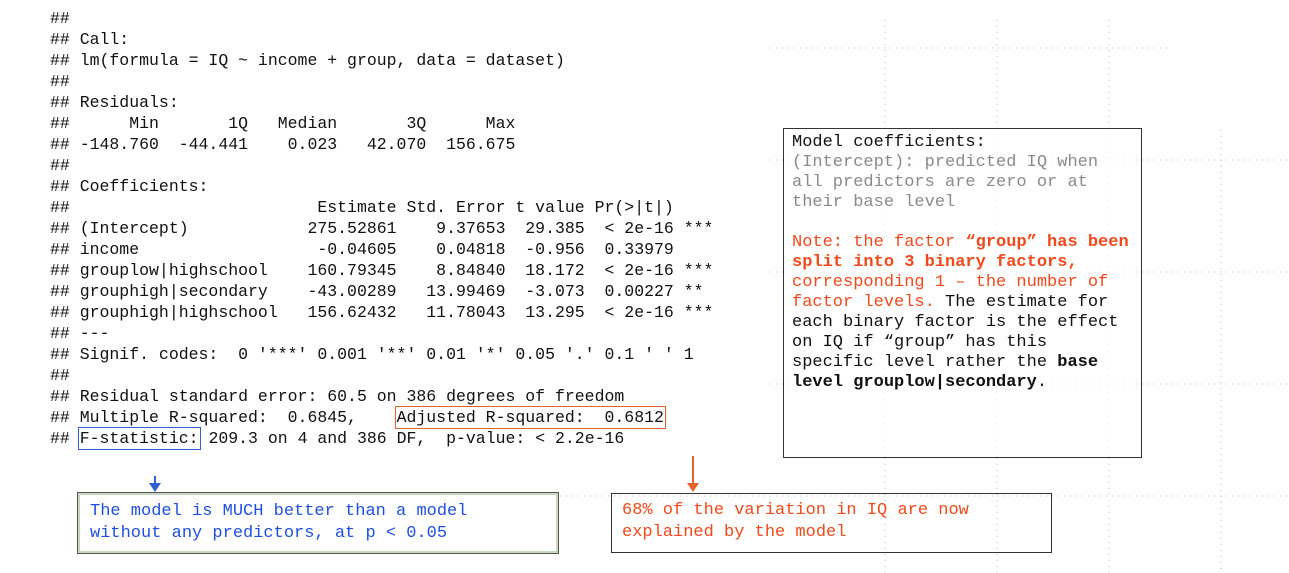 The height and width of the screenshot is (573, 1289). I want to click on highlighted-text: F-statistic:, so click(139, 438).